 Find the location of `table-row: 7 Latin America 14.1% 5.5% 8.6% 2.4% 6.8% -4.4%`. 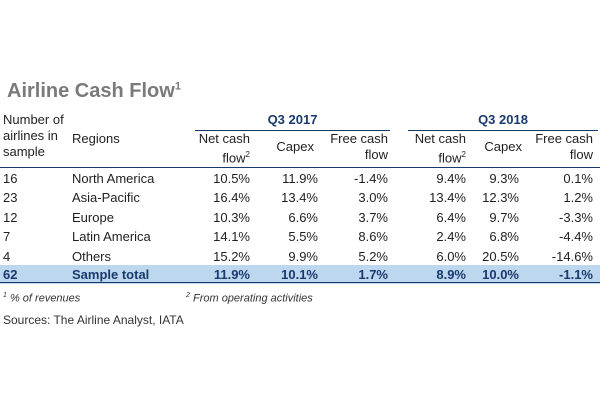

table-row: 7 Latin America 14.1% 5.5% 8.6% 2.4% 6.8% -4.4% is located at coordinates (300, 236).